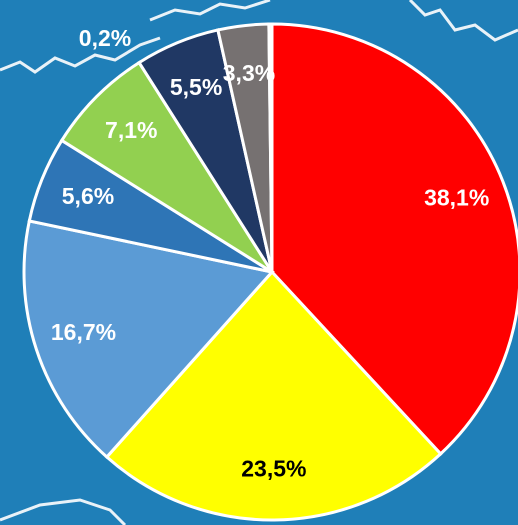 The height and width of the screenshot is (525, 518). What do you see at coordinates (456, 198) in the screenshot?
I see `data-label: 38,1%` at bounding box center [456, 198].